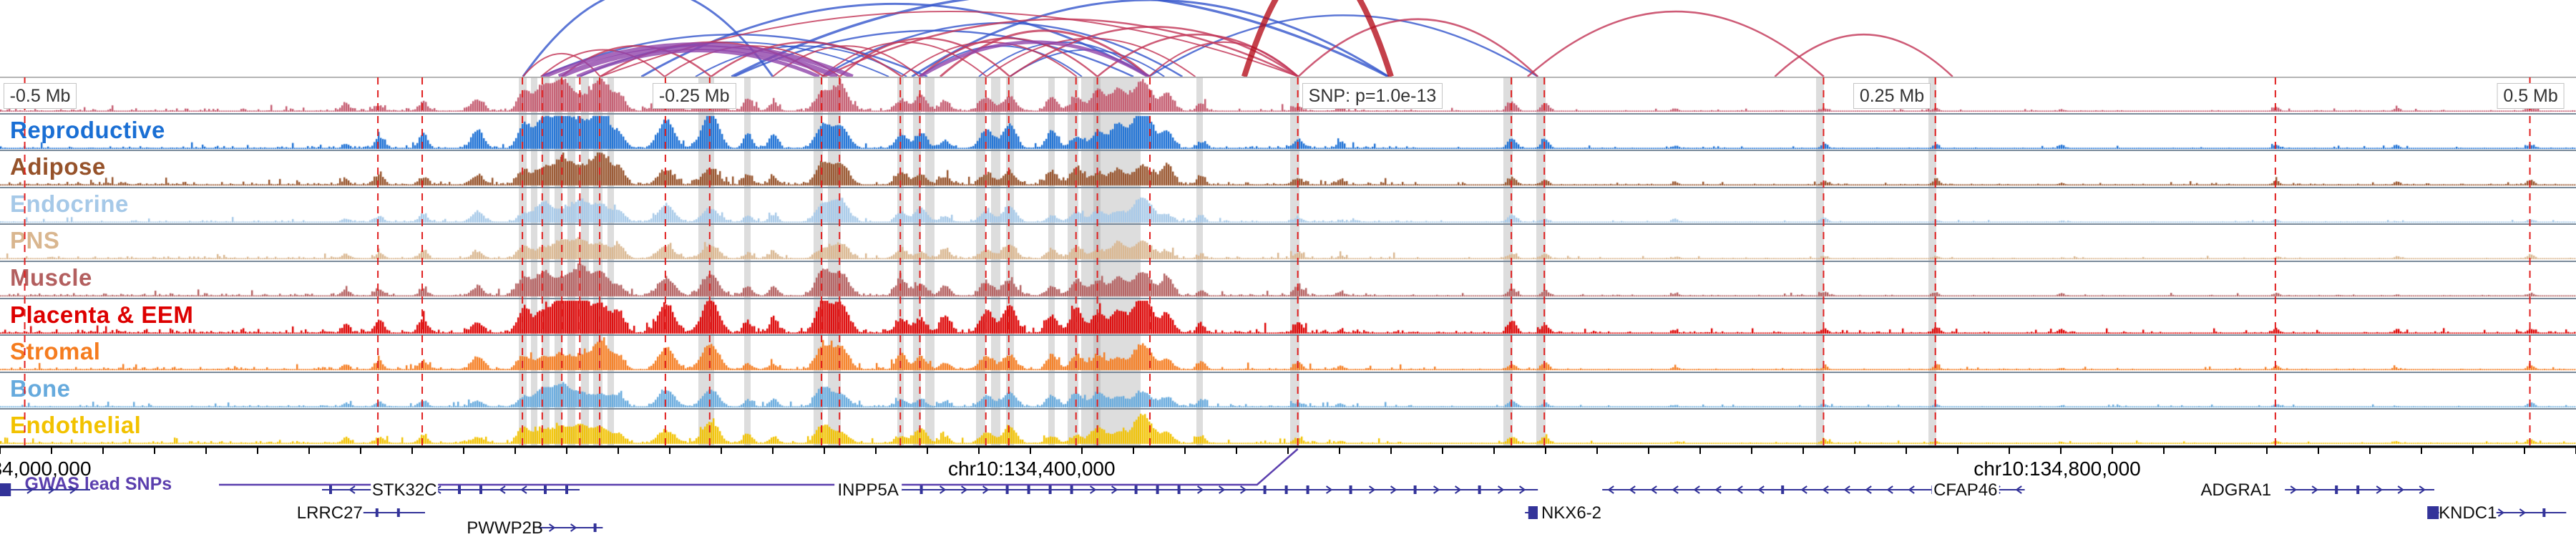  What do you see at coordinates (1288, 280) in the screenshot?
I see `track-row-muscle: Muscle` at bounding box center [1288, 280].